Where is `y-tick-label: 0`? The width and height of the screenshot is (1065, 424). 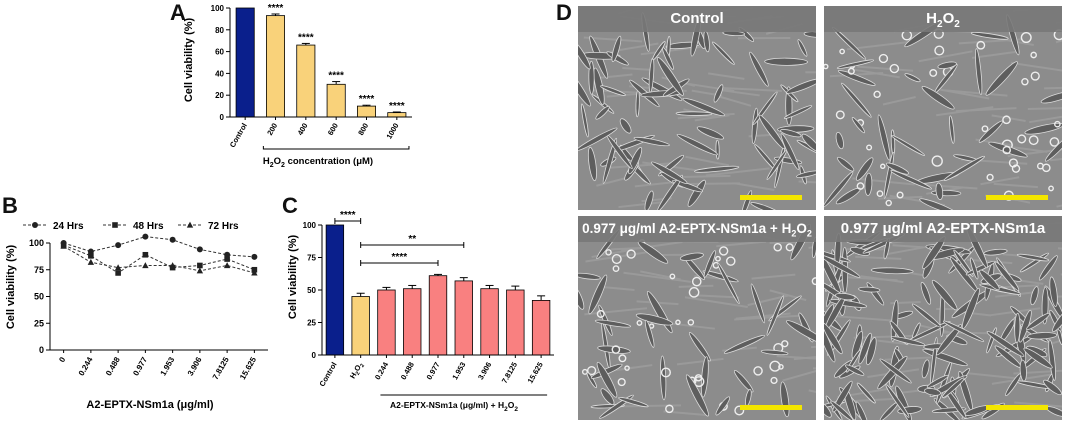
y-tick-label: 0 is located at coordinates (41, 350).